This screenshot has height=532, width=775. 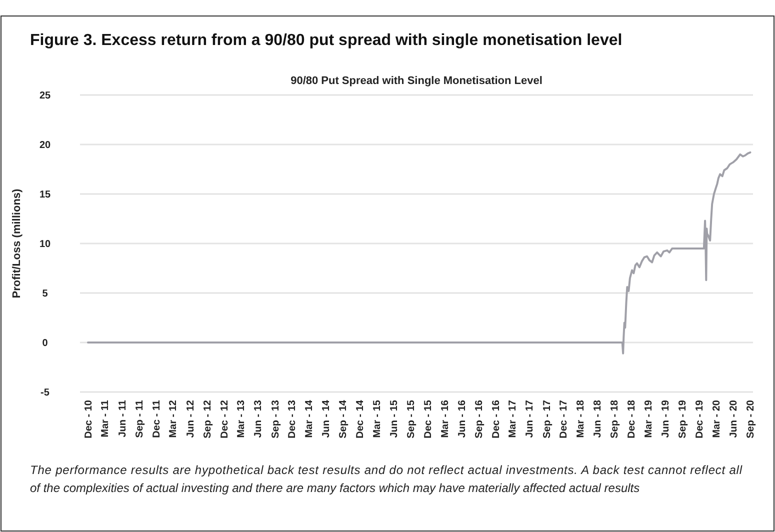 I want to click on x-tick-label: Sep - 12, so click(x=208, y=419).